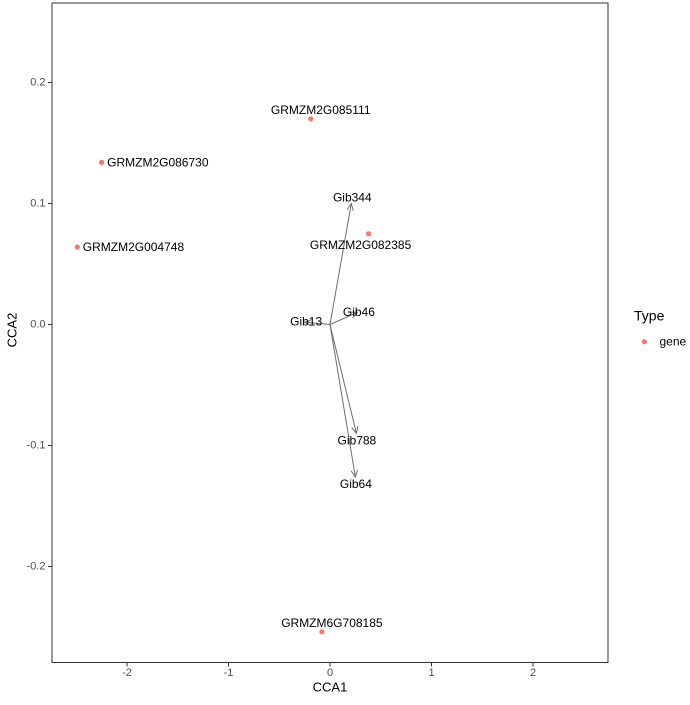 The width and height of the screenshot is (690, 705). What do you see at coordinates (673, 342) in the screenshot?
I see `legend-item-gene: gene` at bounding box center [673, 342].